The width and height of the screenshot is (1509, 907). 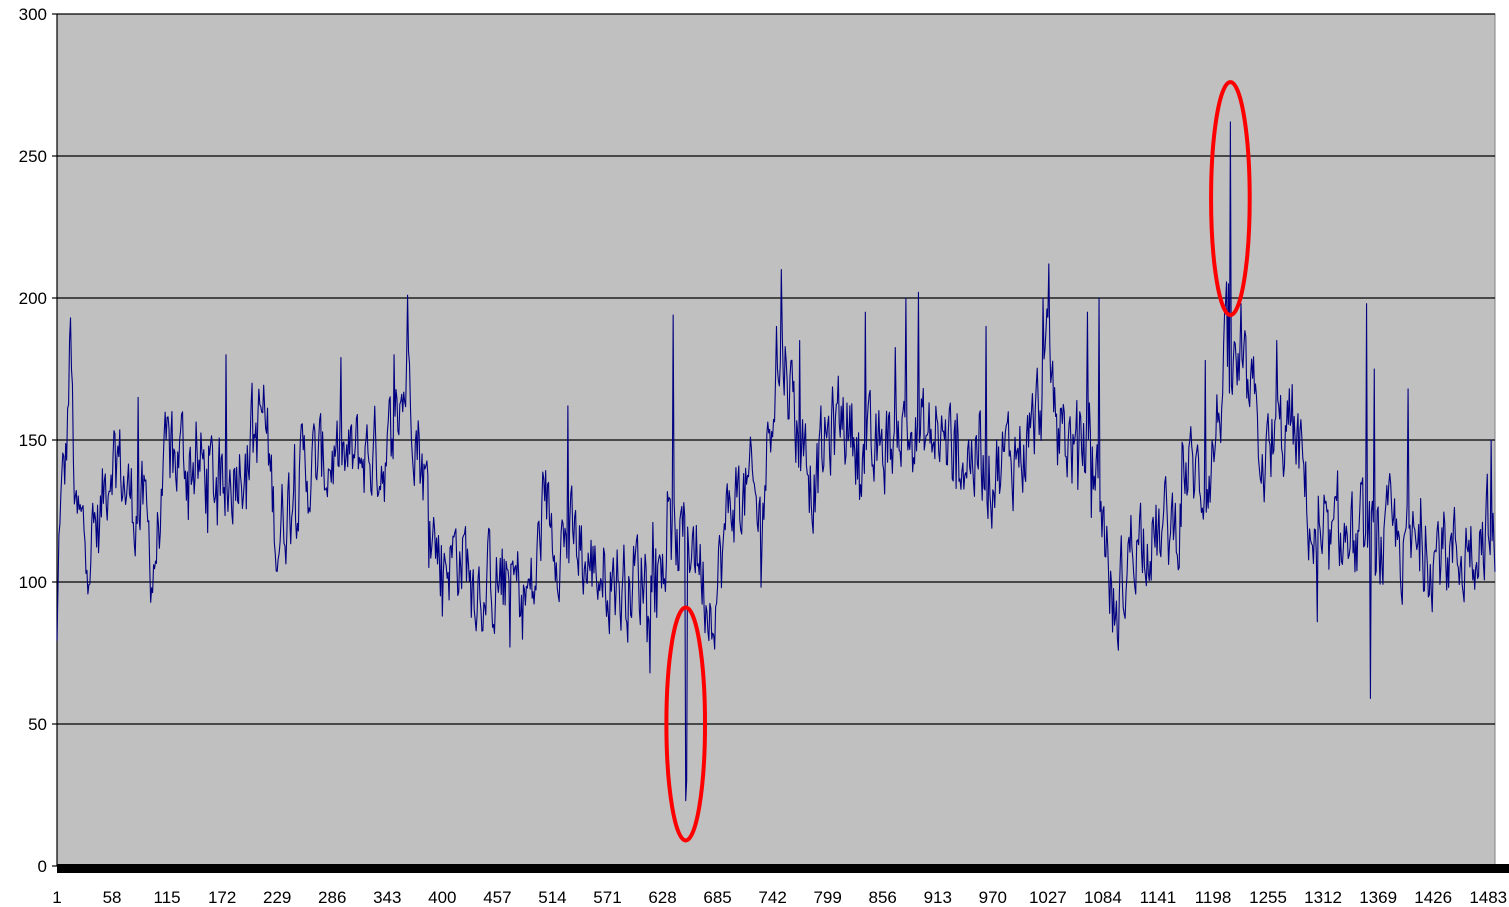 What do you see at coordinates (1213, 897) in the screenshot?
I see `x-tick-label-1198: 1198` at bounding box center [1213, 897].